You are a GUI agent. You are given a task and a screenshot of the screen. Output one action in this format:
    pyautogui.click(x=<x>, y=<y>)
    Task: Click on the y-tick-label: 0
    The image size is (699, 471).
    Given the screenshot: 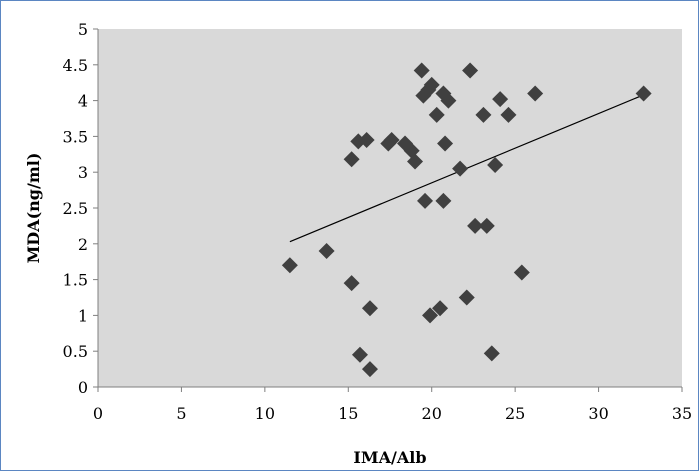 What is the action you would take?
    pyautogui.click(x=83, y=387)
    